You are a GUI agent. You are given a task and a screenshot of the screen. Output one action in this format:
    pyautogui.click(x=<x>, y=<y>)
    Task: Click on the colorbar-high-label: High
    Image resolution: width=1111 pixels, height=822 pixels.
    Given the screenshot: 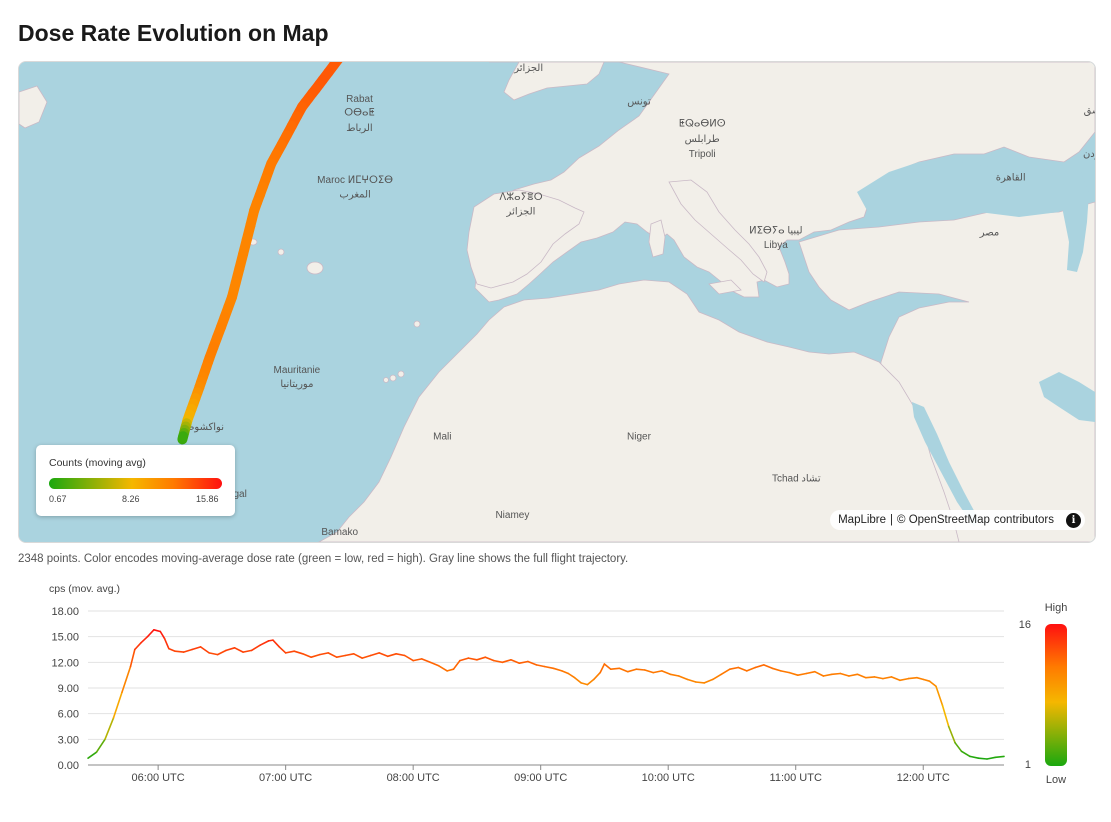 What is the action you would take?
    pyautogui.click(x=1056, y=608)
    